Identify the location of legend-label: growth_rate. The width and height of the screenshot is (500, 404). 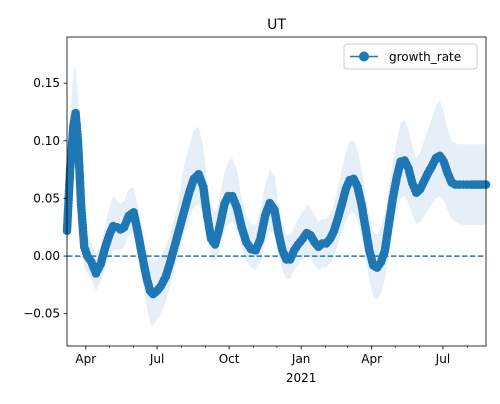
(425, 57).